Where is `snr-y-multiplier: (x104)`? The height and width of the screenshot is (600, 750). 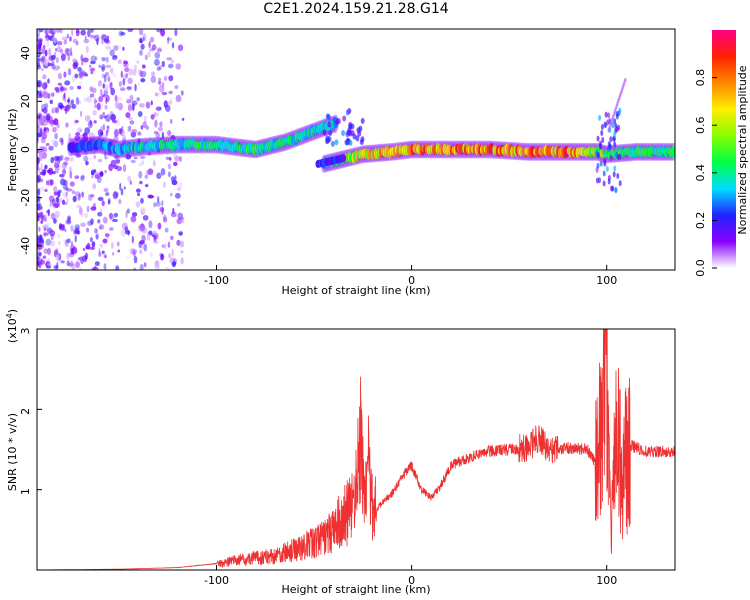 snr-y-multiplier: (x104) is located at coordinates (12, 326).